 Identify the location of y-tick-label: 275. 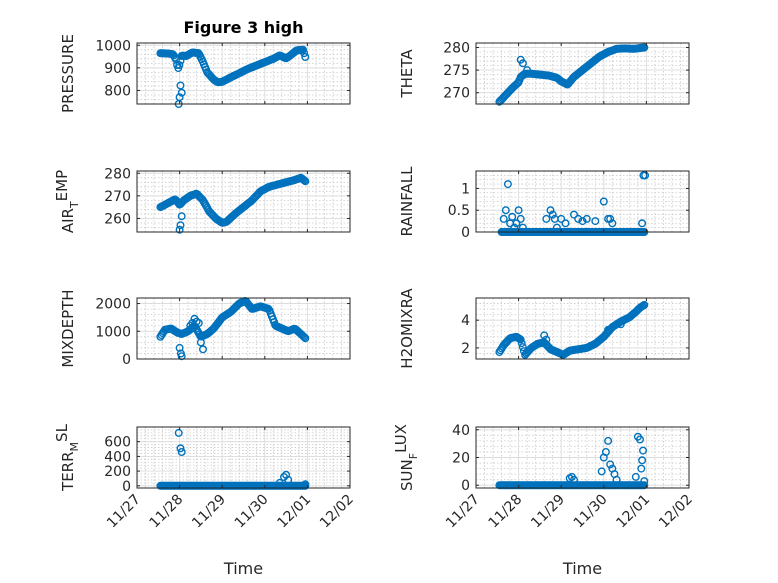
(456, 71).